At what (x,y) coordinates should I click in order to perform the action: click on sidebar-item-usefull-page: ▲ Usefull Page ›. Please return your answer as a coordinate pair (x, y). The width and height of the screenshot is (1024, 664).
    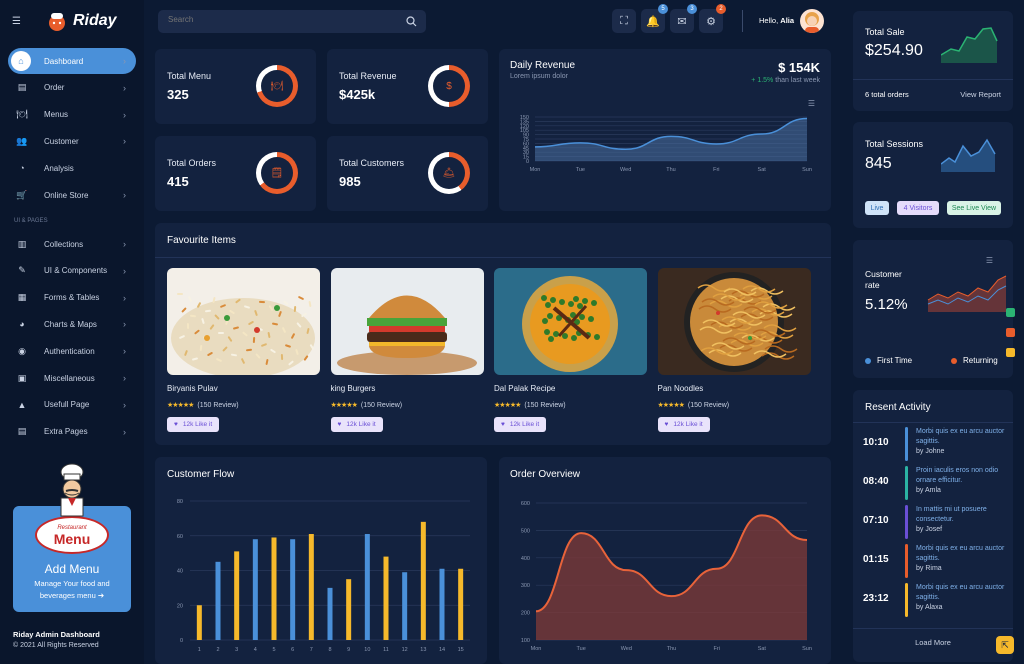
    Looking at the image, I should click on (72, 405).